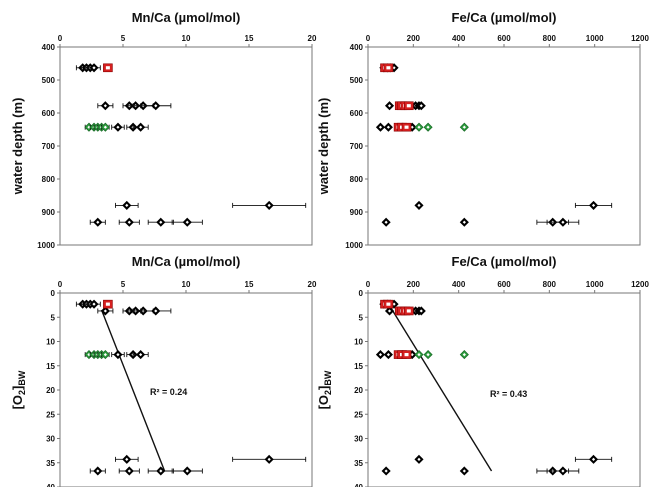 This screenshot has height=487, width=651. Describe the element at coordinates (123, 38) in the screenshot. I see `x-tick-label: 5` at that location.